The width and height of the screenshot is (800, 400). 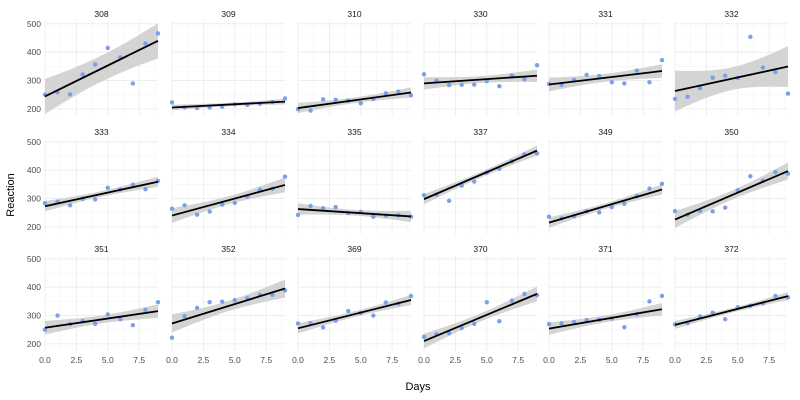 I want to click on facet-panel-309: 309, so click(x=228, y=62).